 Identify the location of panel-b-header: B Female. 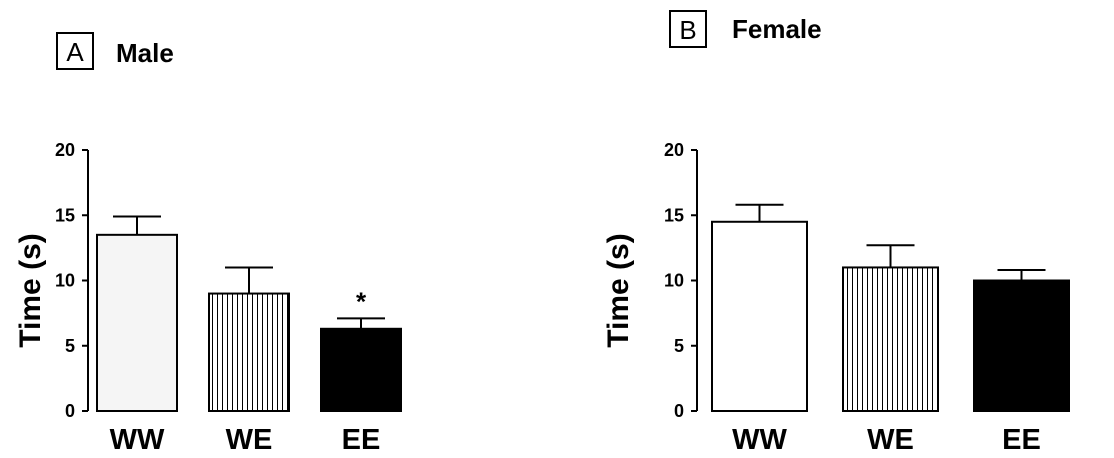
(745, 29).